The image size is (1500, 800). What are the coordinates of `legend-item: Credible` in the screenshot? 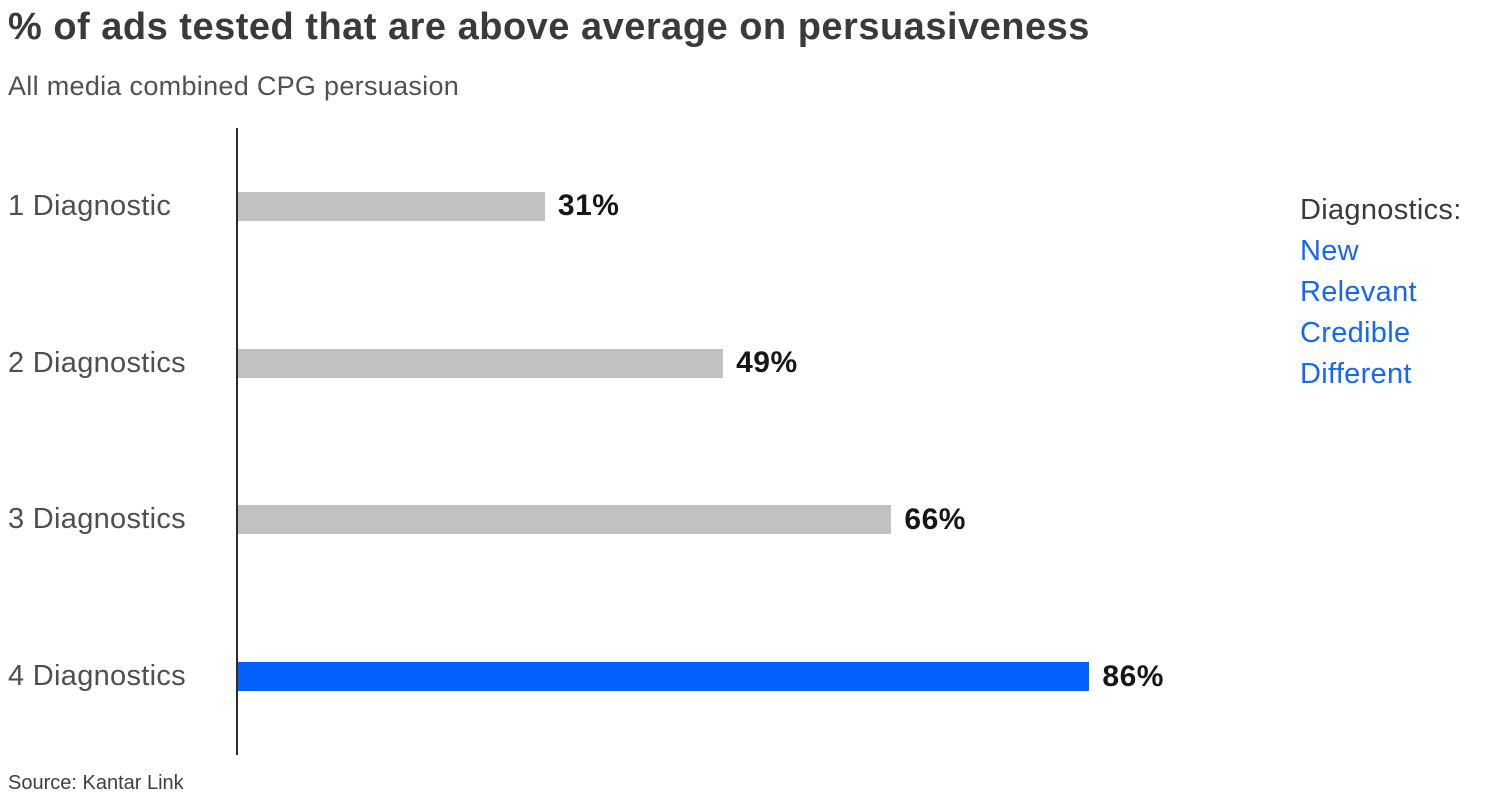 It's located at (1355, 333).